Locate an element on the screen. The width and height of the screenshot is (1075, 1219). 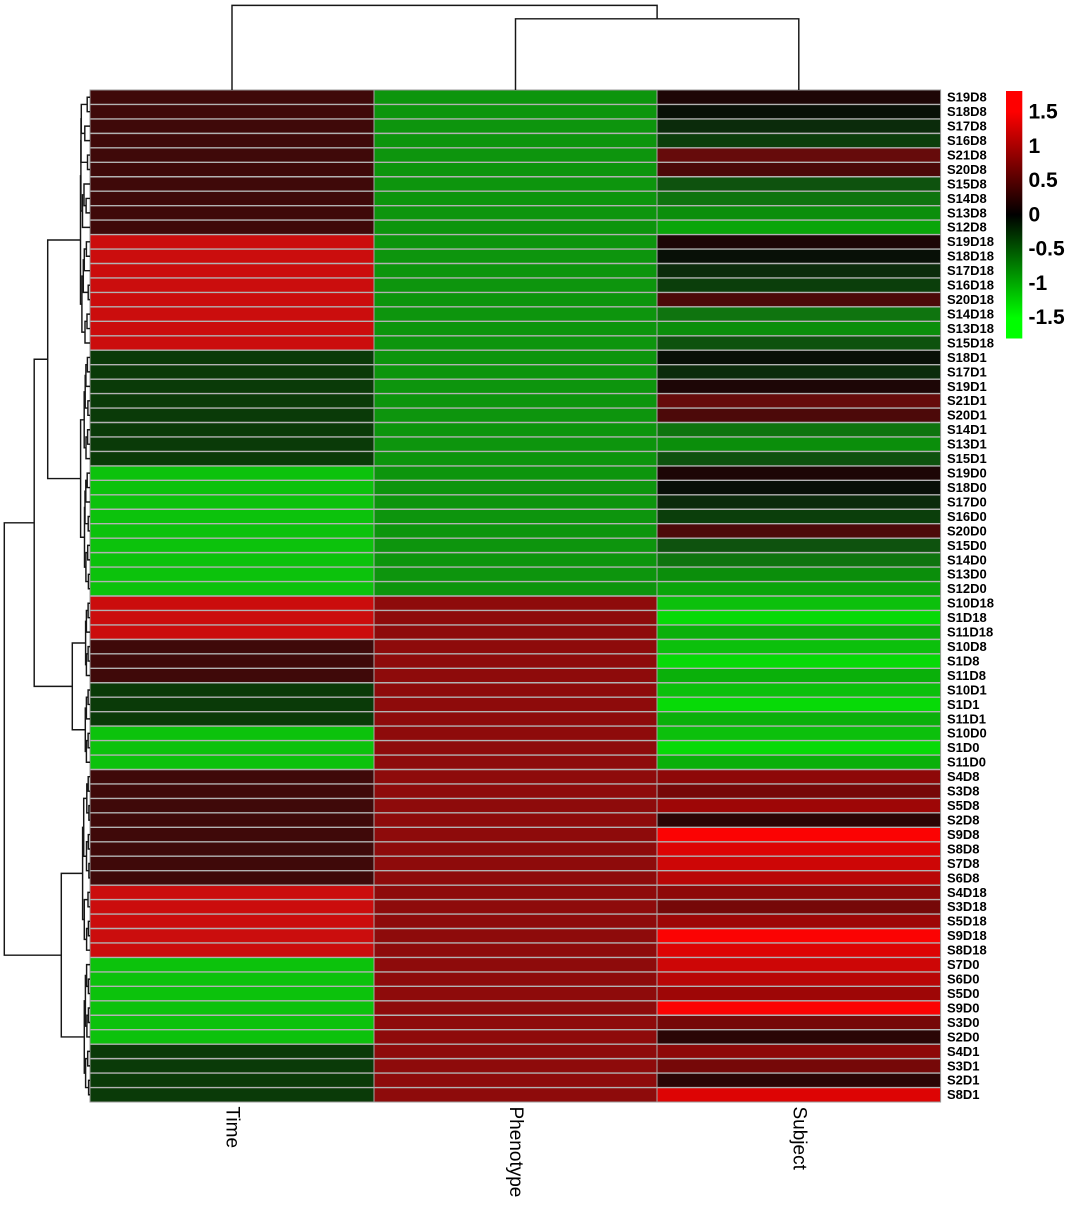
svg-text: S19D1 is located at coordinates (967, 386).